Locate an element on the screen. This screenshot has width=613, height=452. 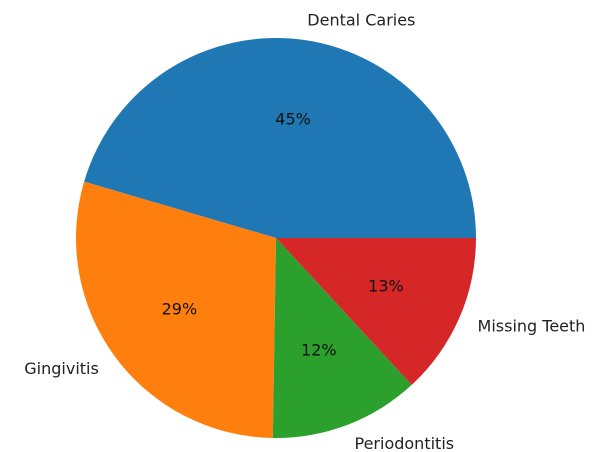
pct-label-gingivitis: 29% is located at coordinates (180, 309).